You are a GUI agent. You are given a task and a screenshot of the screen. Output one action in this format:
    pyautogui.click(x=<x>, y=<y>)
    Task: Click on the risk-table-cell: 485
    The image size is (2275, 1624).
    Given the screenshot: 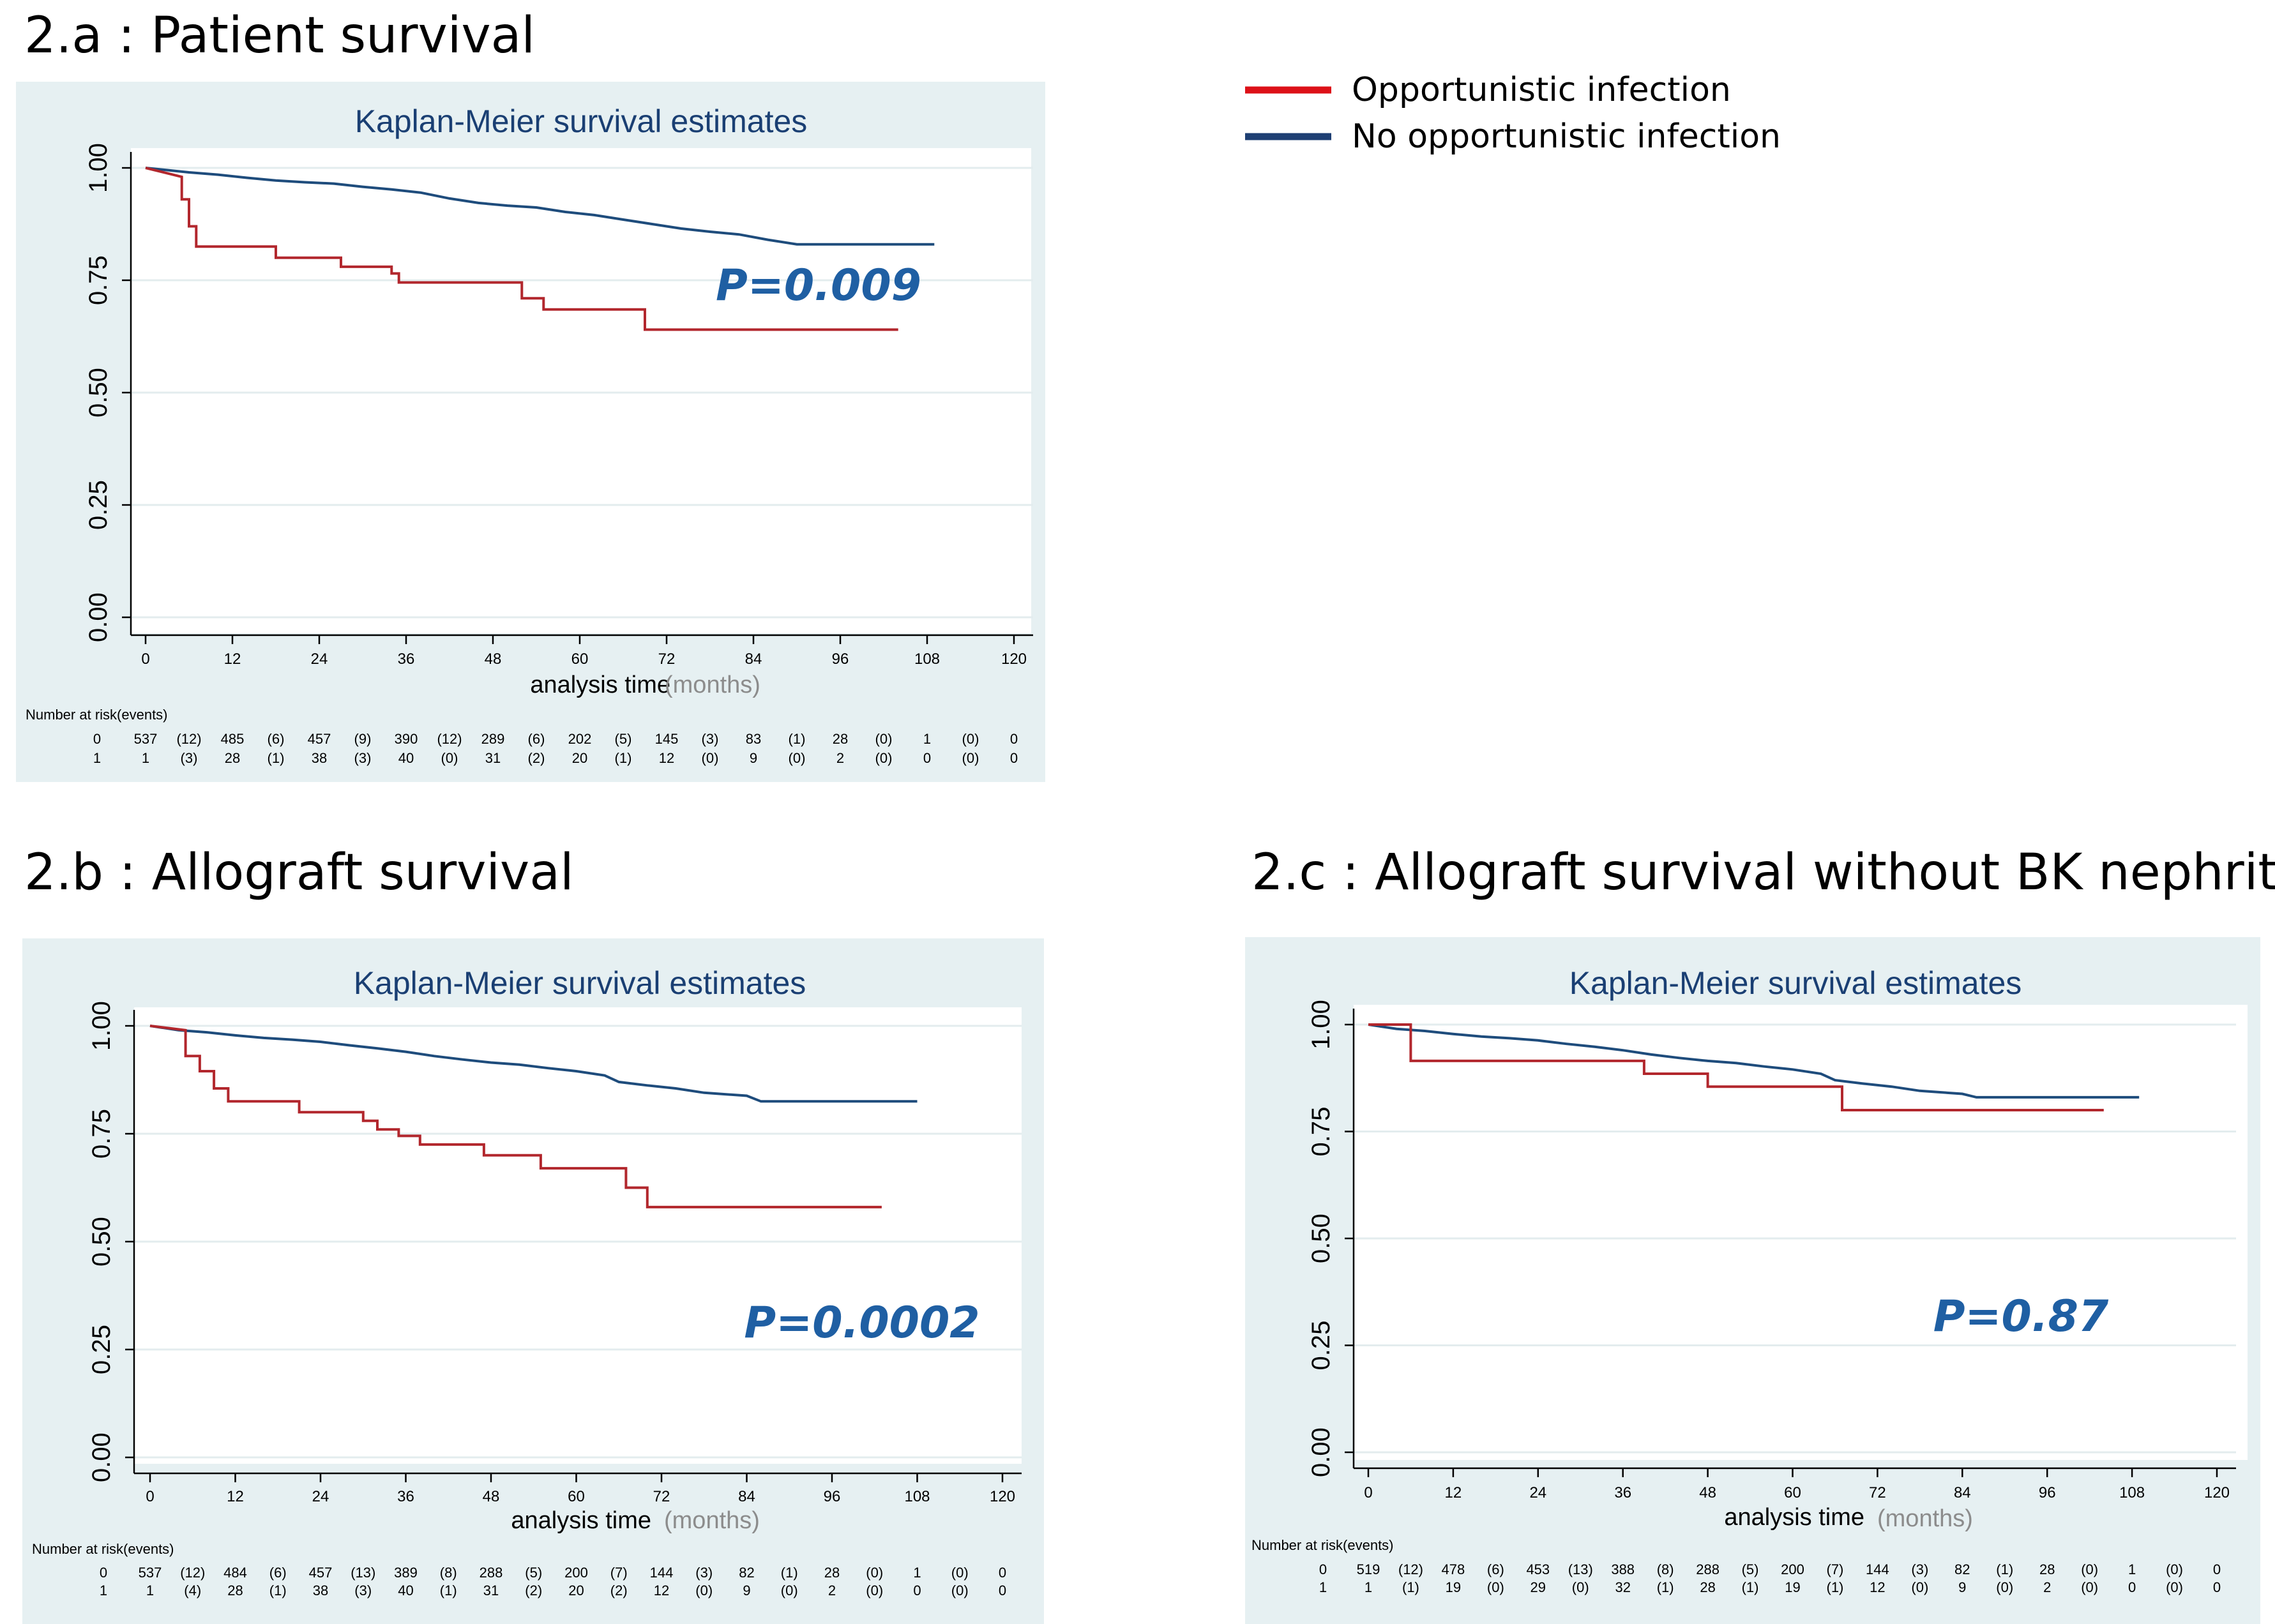 What is the action you would take?
    pyautogui.click(x=233, y=739)
    